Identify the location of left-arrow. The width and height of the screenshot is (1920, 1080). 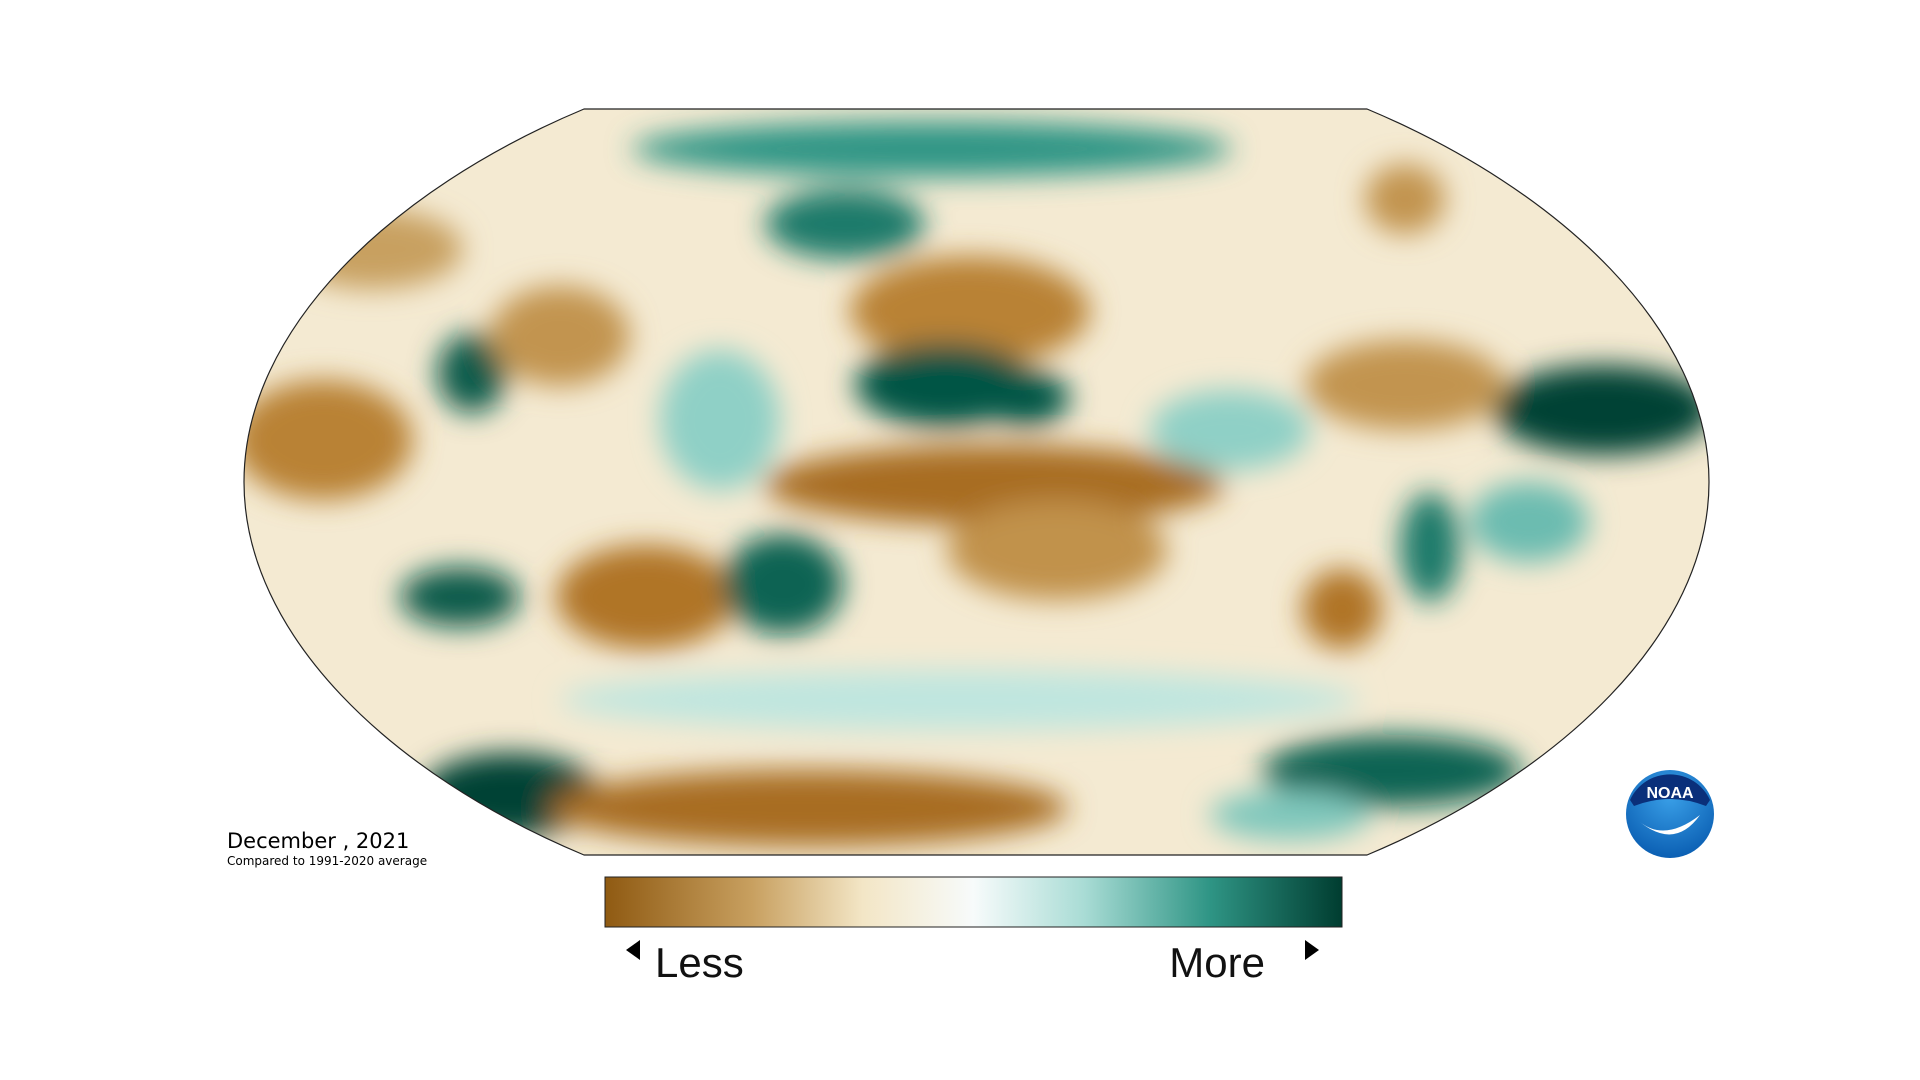
(633, 950).